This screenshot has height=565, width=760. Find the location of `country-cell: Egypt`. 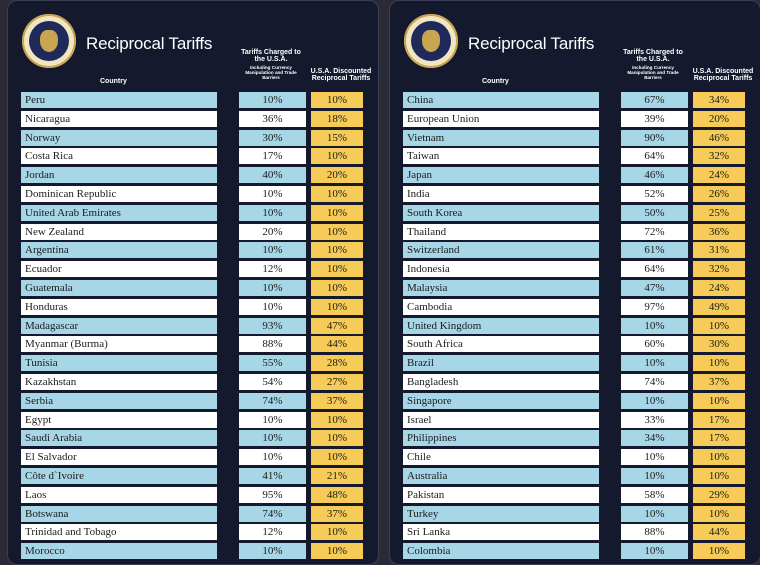

country-cell: Egypt is located at coordinates (119, 419).